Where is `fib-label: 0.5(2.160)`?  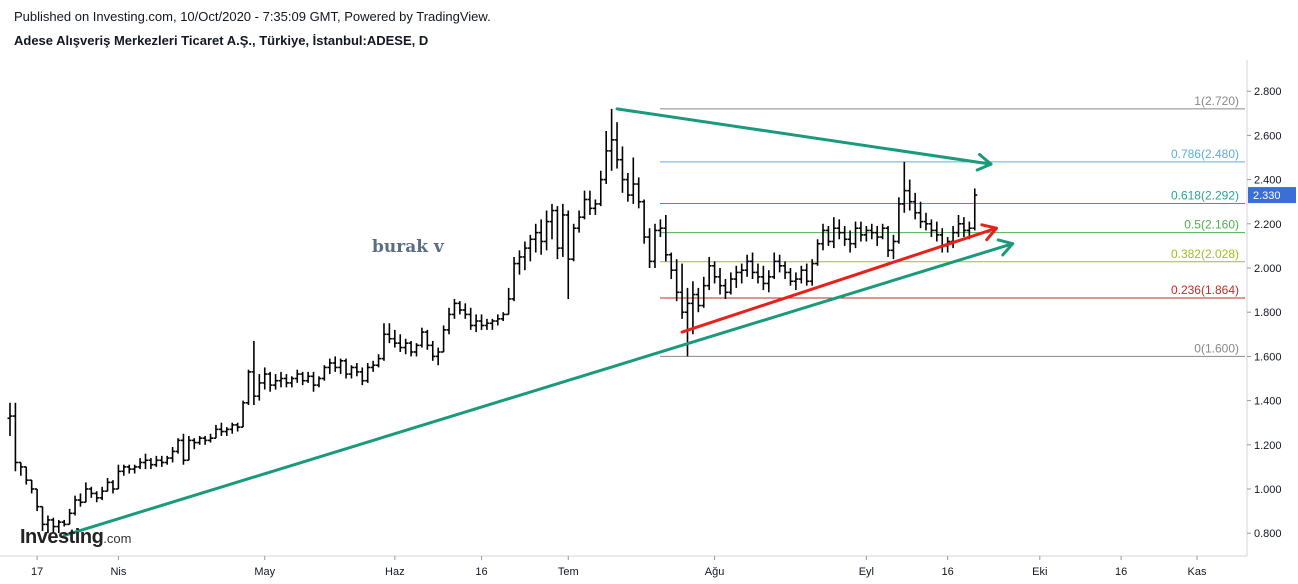 fib-label: 0.5(2.160) is located at coordinates (1211, 225).